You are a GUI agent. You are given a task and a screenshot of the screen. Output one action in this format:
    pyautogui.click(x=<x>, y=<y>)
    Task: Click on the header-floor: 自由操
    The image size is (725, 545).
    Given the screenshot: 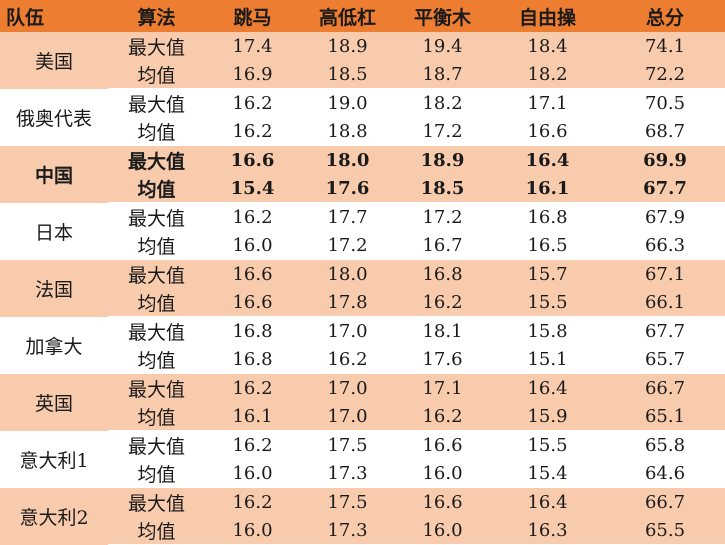 What is the action you would take?
    pyautogui.click(x=547, y=16)
    